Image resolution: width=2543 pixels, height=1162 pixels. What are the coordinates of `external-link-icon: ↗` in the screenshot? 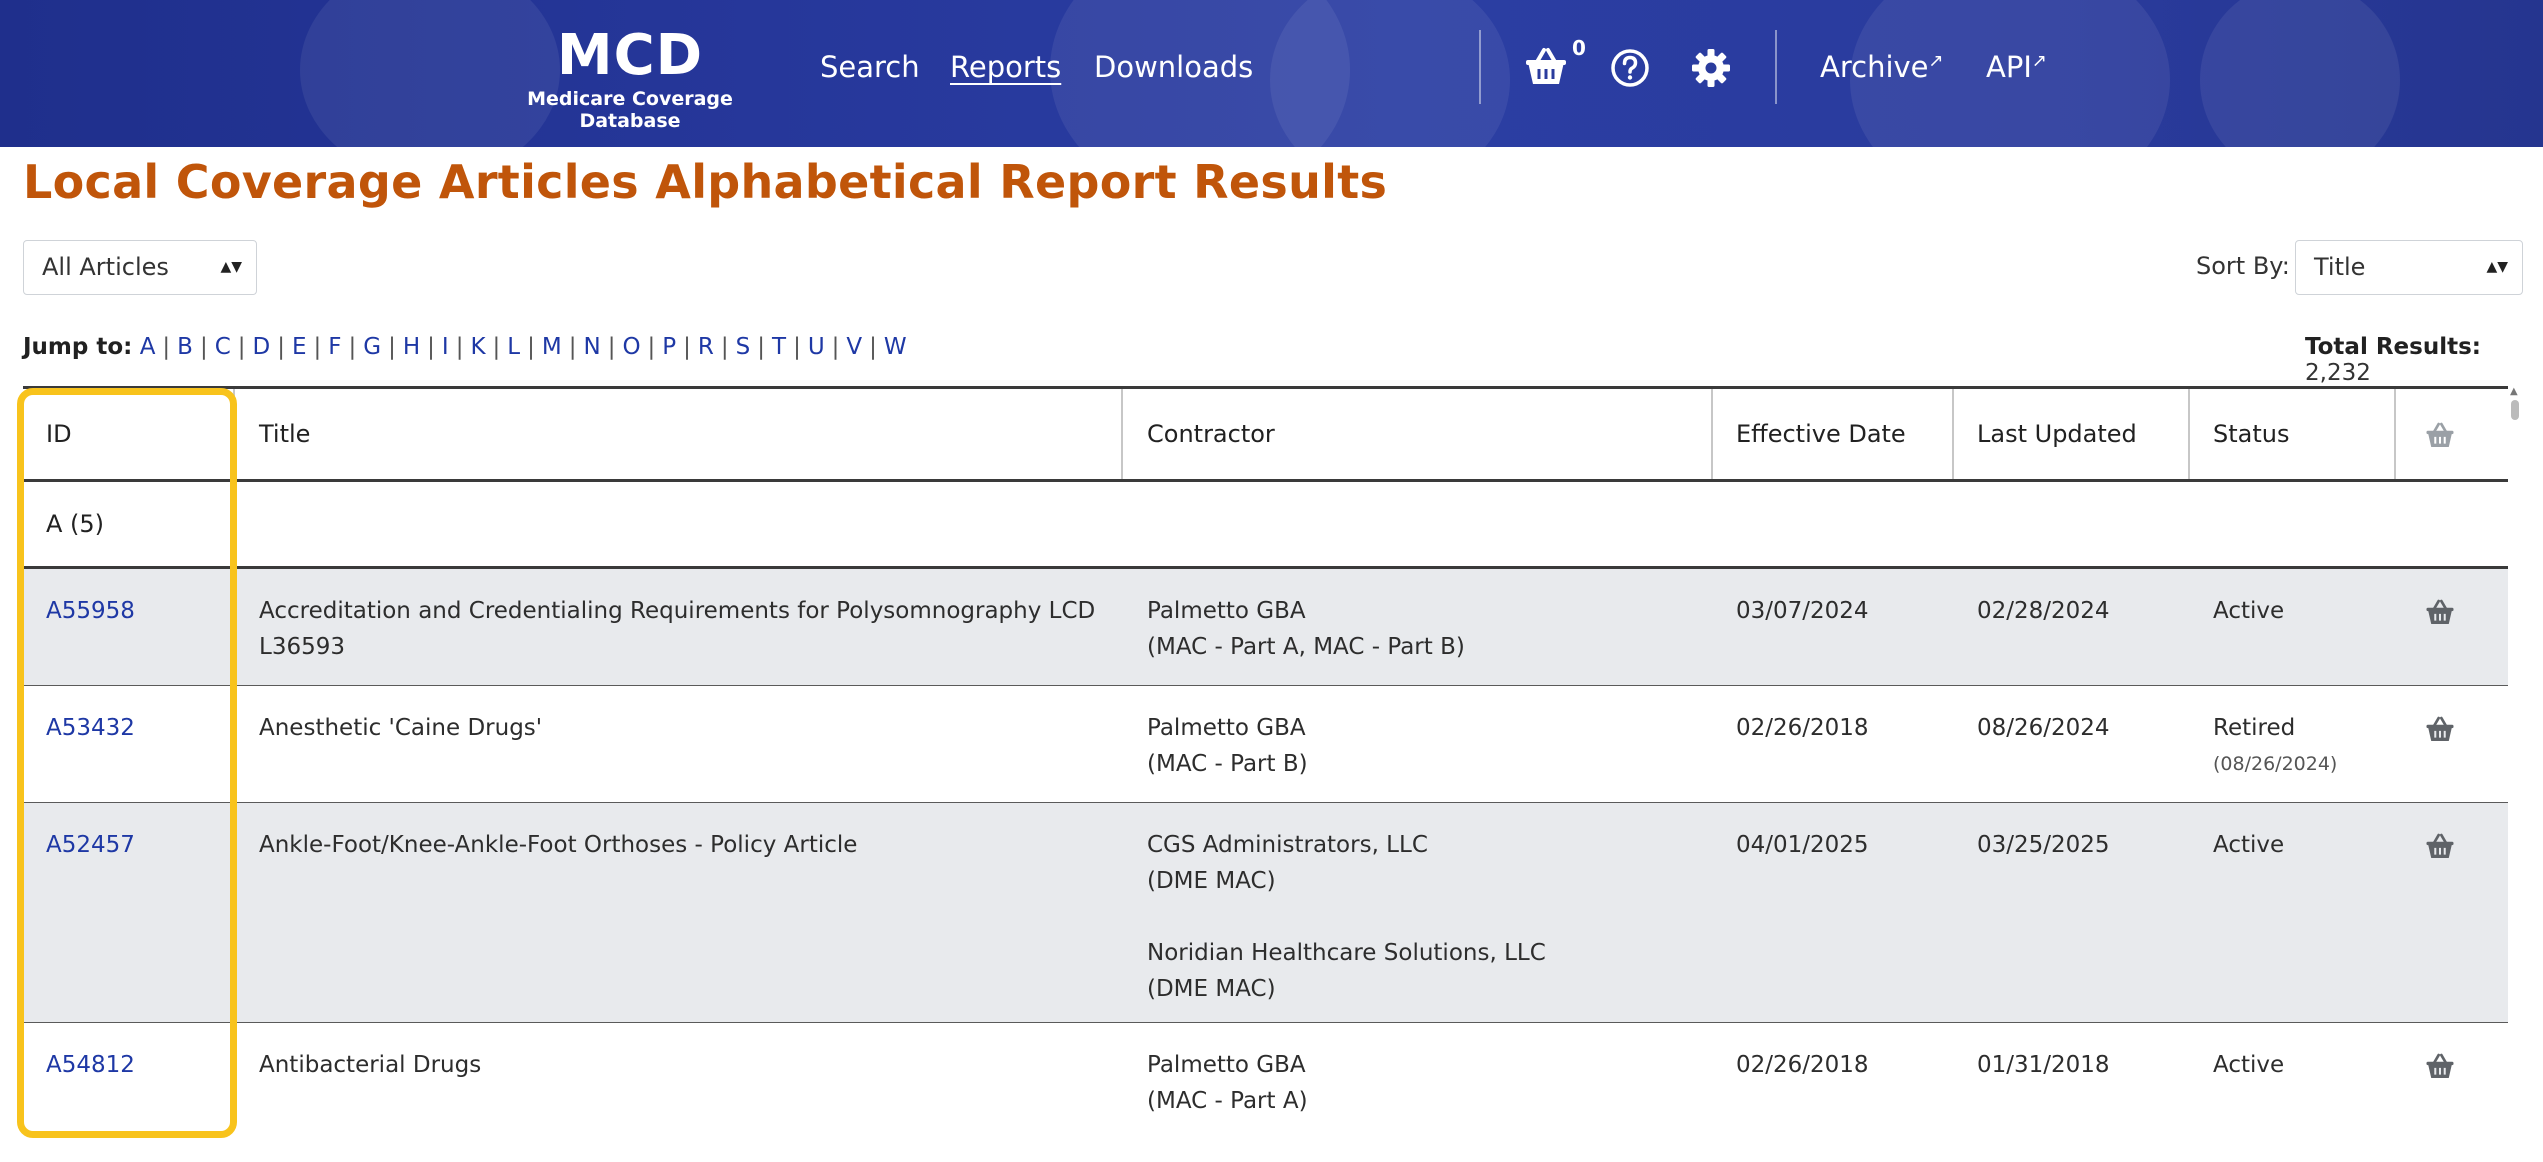 It's located at (2039, 61).